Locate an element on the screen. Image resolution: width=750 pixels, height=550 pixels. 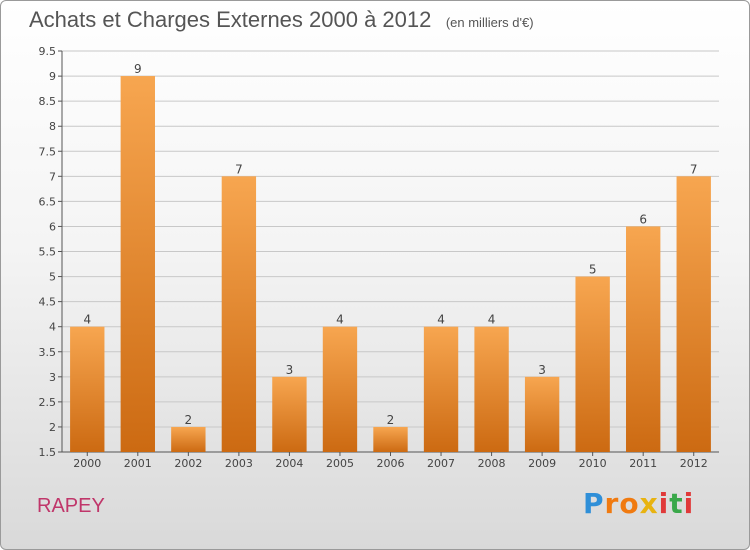
x-tick-label: 2006 is located at coordinates (391, 463).